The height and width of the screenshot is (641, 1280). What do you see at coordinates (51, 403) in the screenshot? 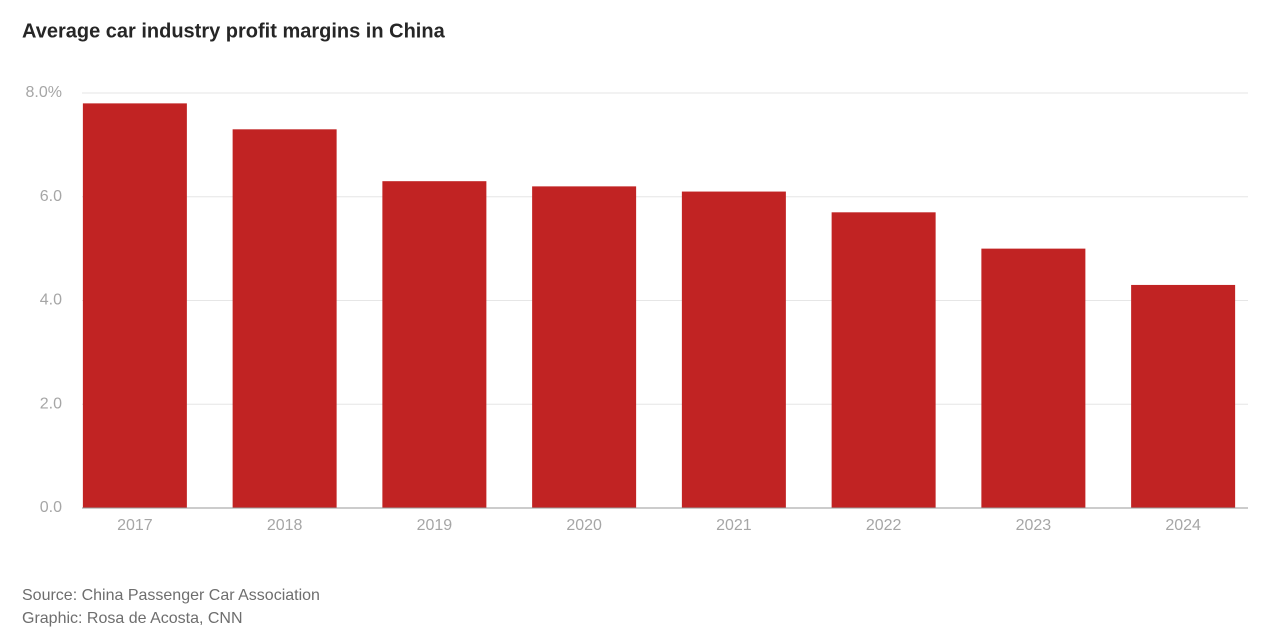
I see `y-tick-label: 2.0` at bounding box center [51, 403].